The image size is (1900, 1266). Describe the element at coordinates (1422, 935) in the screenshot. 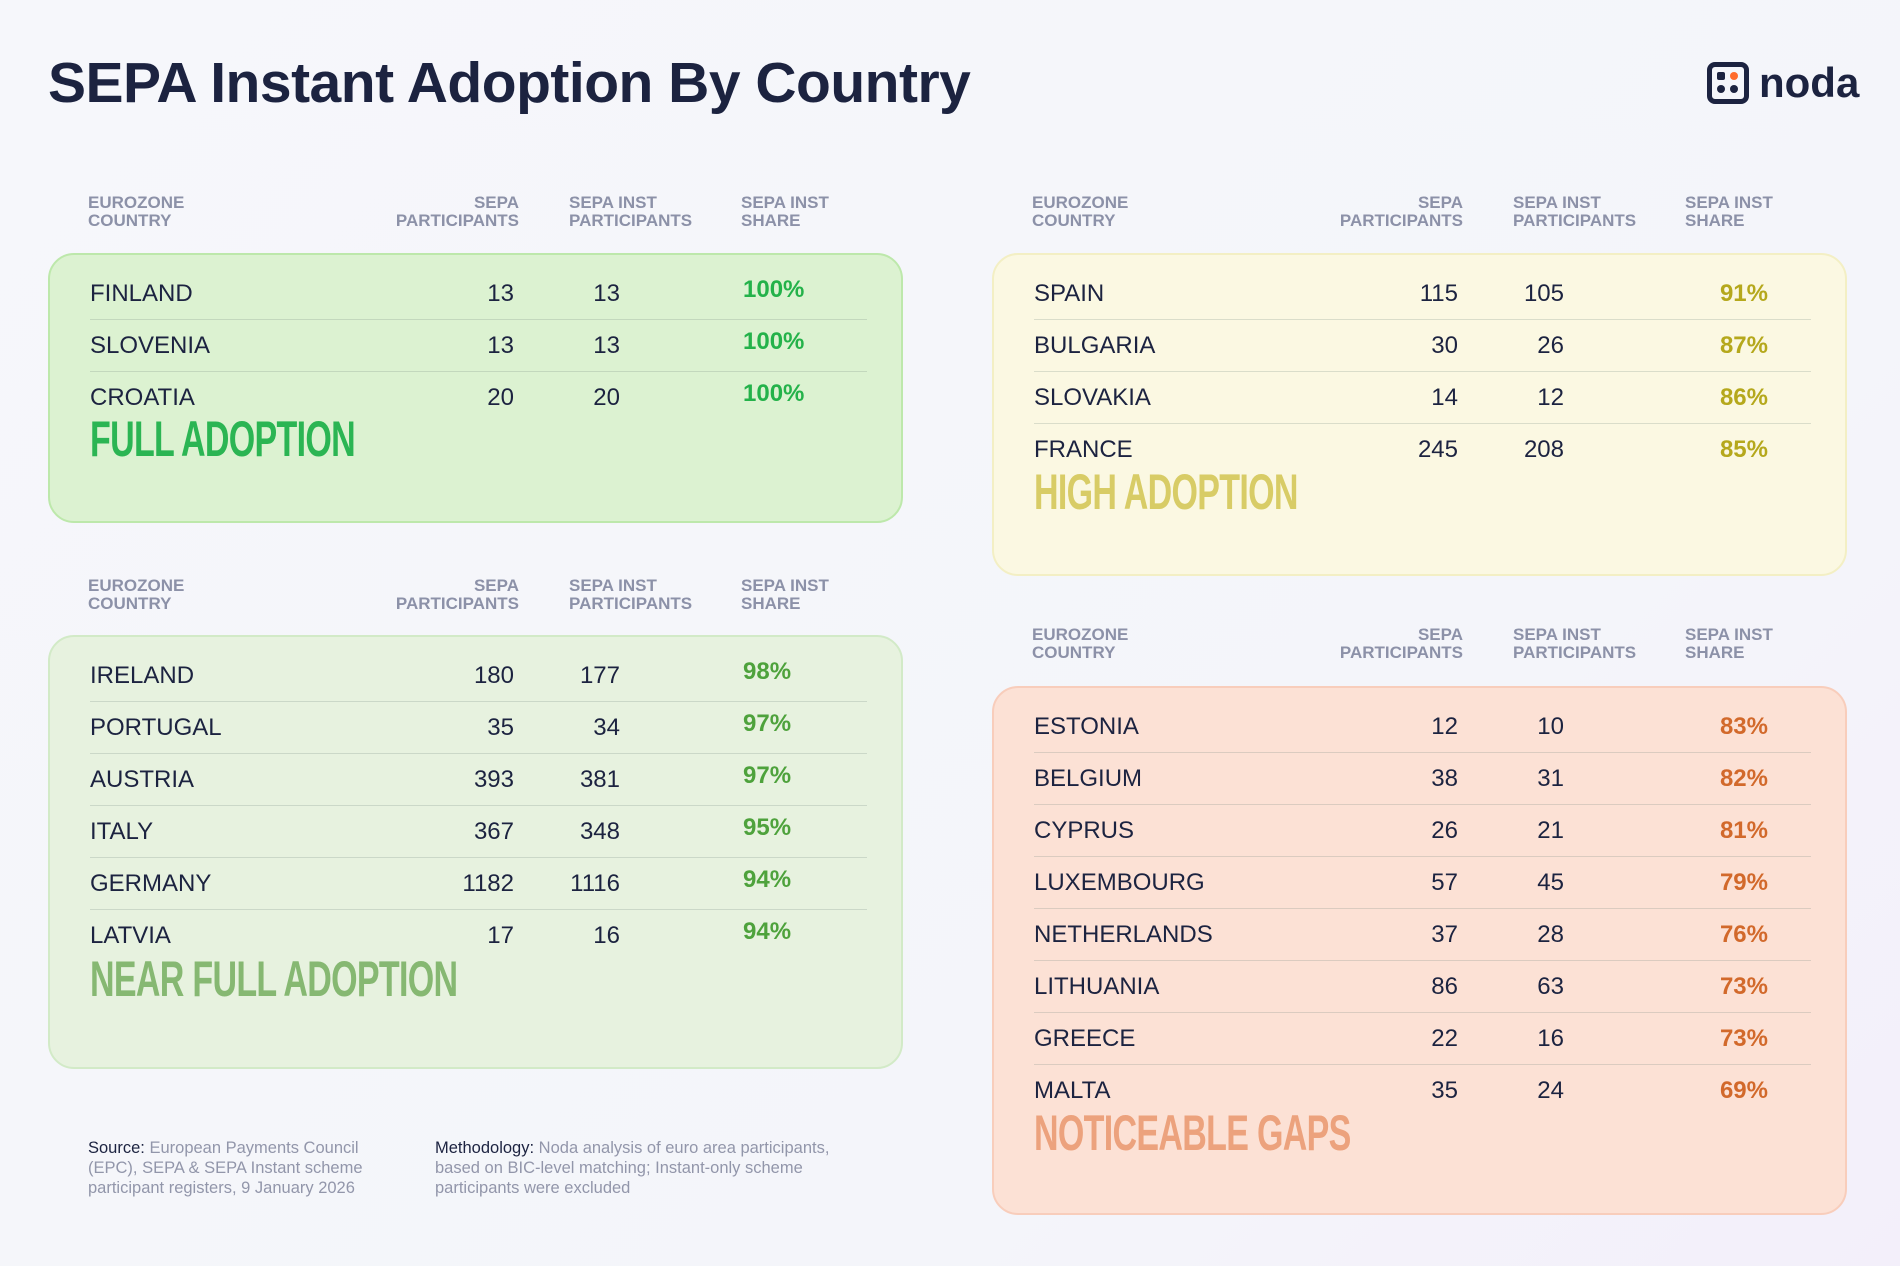

I see `table-row: NETHERLANDS 37 28 76%` at that location.